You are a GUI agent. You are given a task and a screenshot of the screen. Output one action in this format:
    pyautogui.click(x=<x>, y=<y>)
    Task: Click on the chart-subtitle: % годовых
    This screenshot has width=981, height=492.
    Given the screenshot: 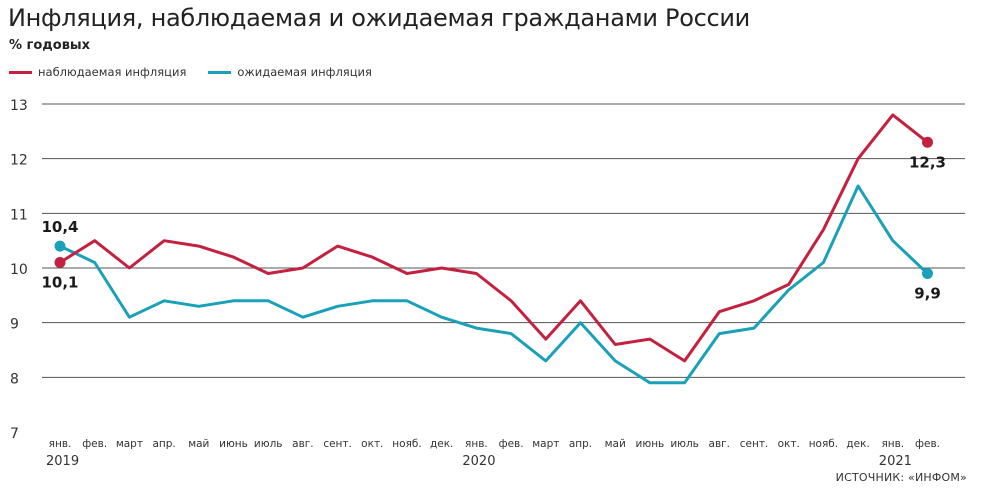 What is the action you would take?
    pyautogui.click(x=50, y=45)
    